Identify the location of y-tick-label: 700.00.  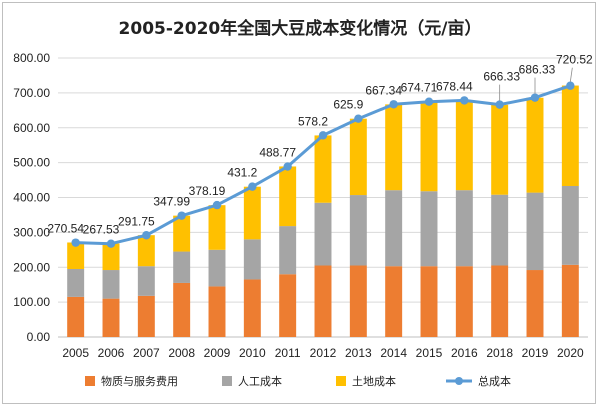
(31, 93).